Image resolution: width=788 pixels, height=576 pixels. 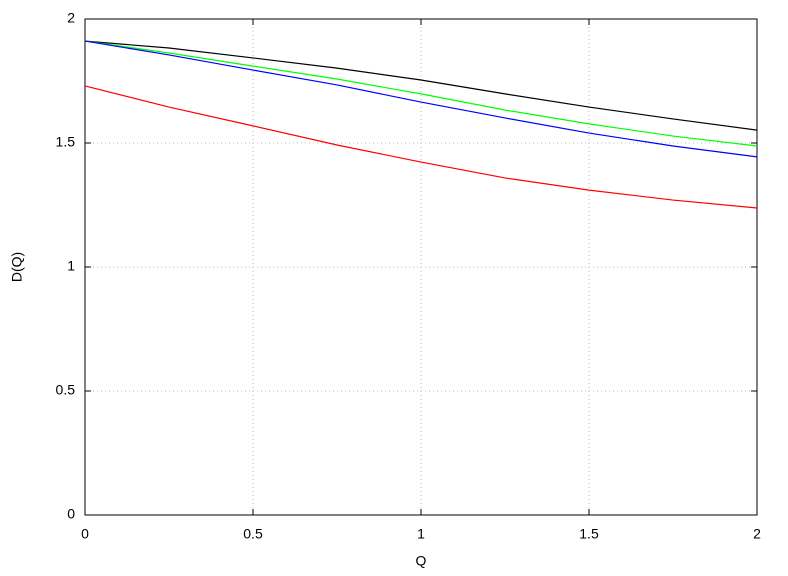 I want to click on y-tick-label: 1, so click(x=71, y=266).